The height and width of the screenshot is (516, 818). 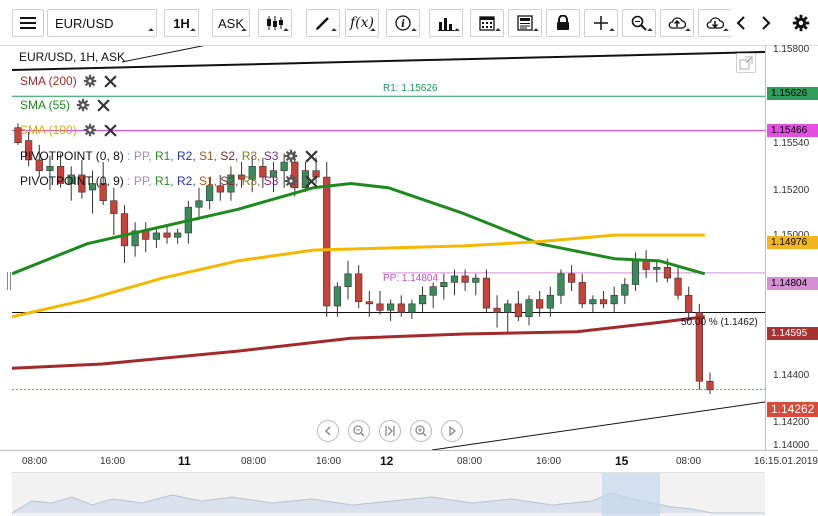 I want to click on price-tag-magenta-level: 1.15466, so click(x=792, y=130).